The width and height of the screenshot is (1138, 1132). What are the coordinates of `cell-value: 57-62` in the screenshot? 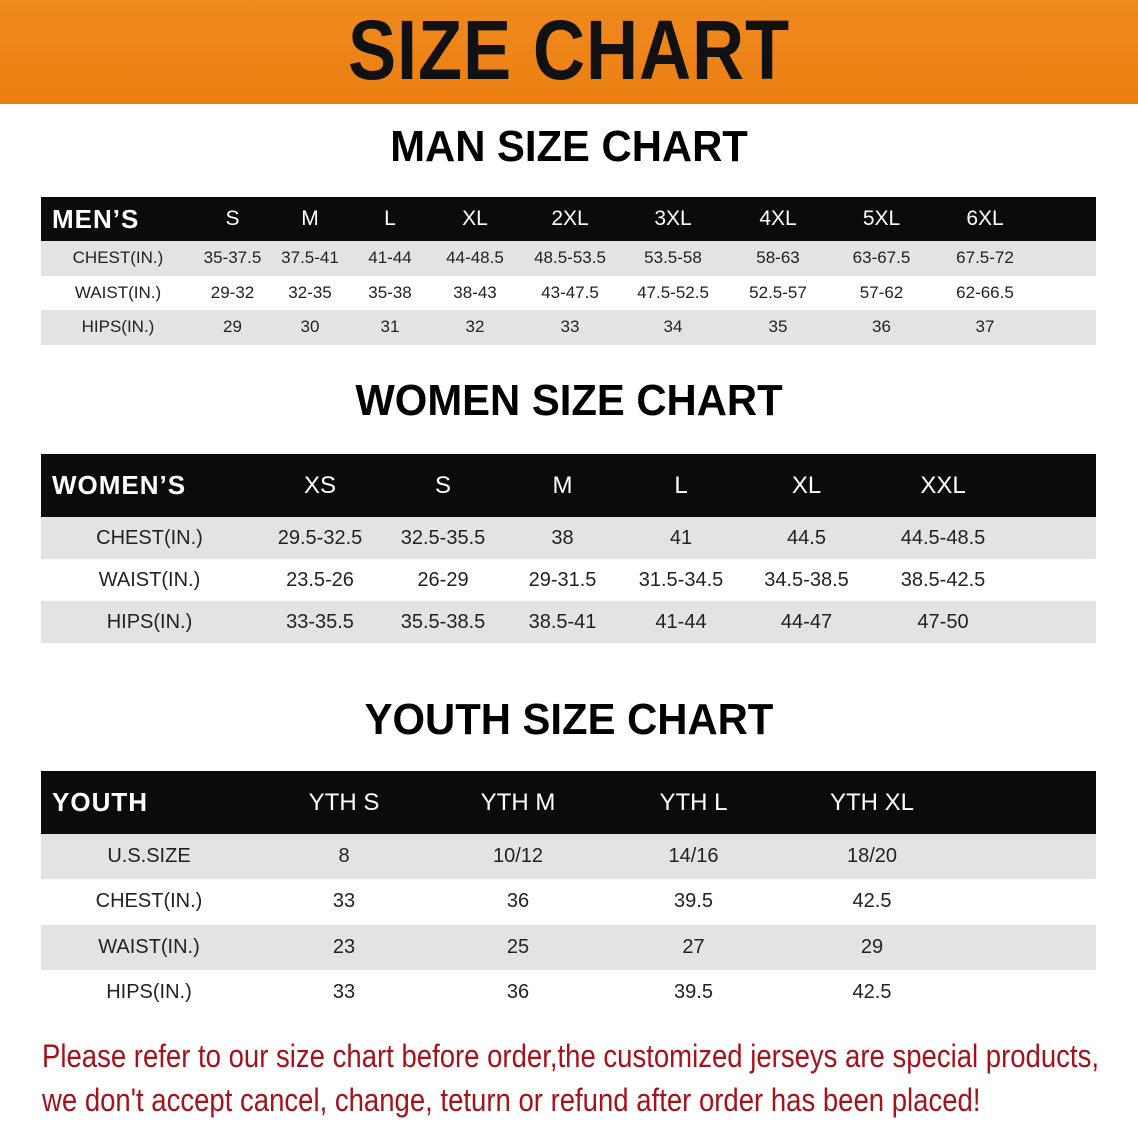 It's located at (881, 292).